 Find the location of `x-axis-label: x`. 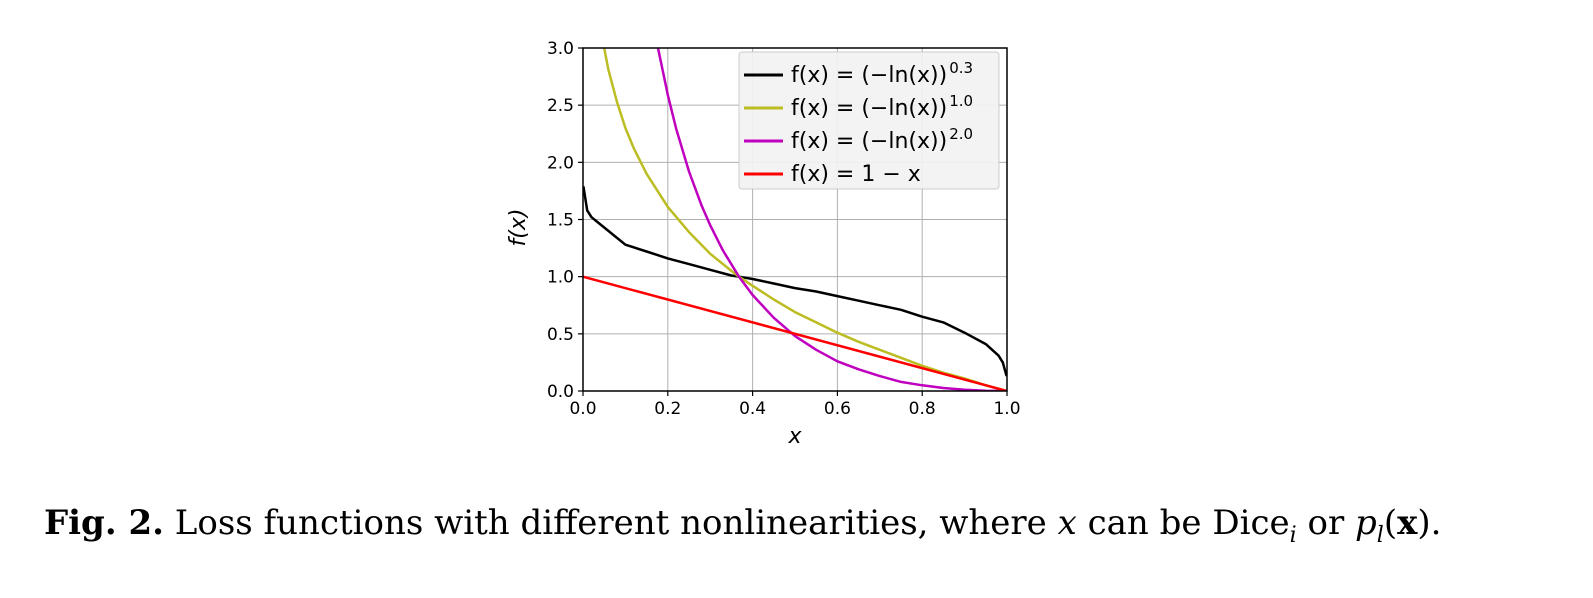

x-axis-label: x is located at coordinates (794, 436).